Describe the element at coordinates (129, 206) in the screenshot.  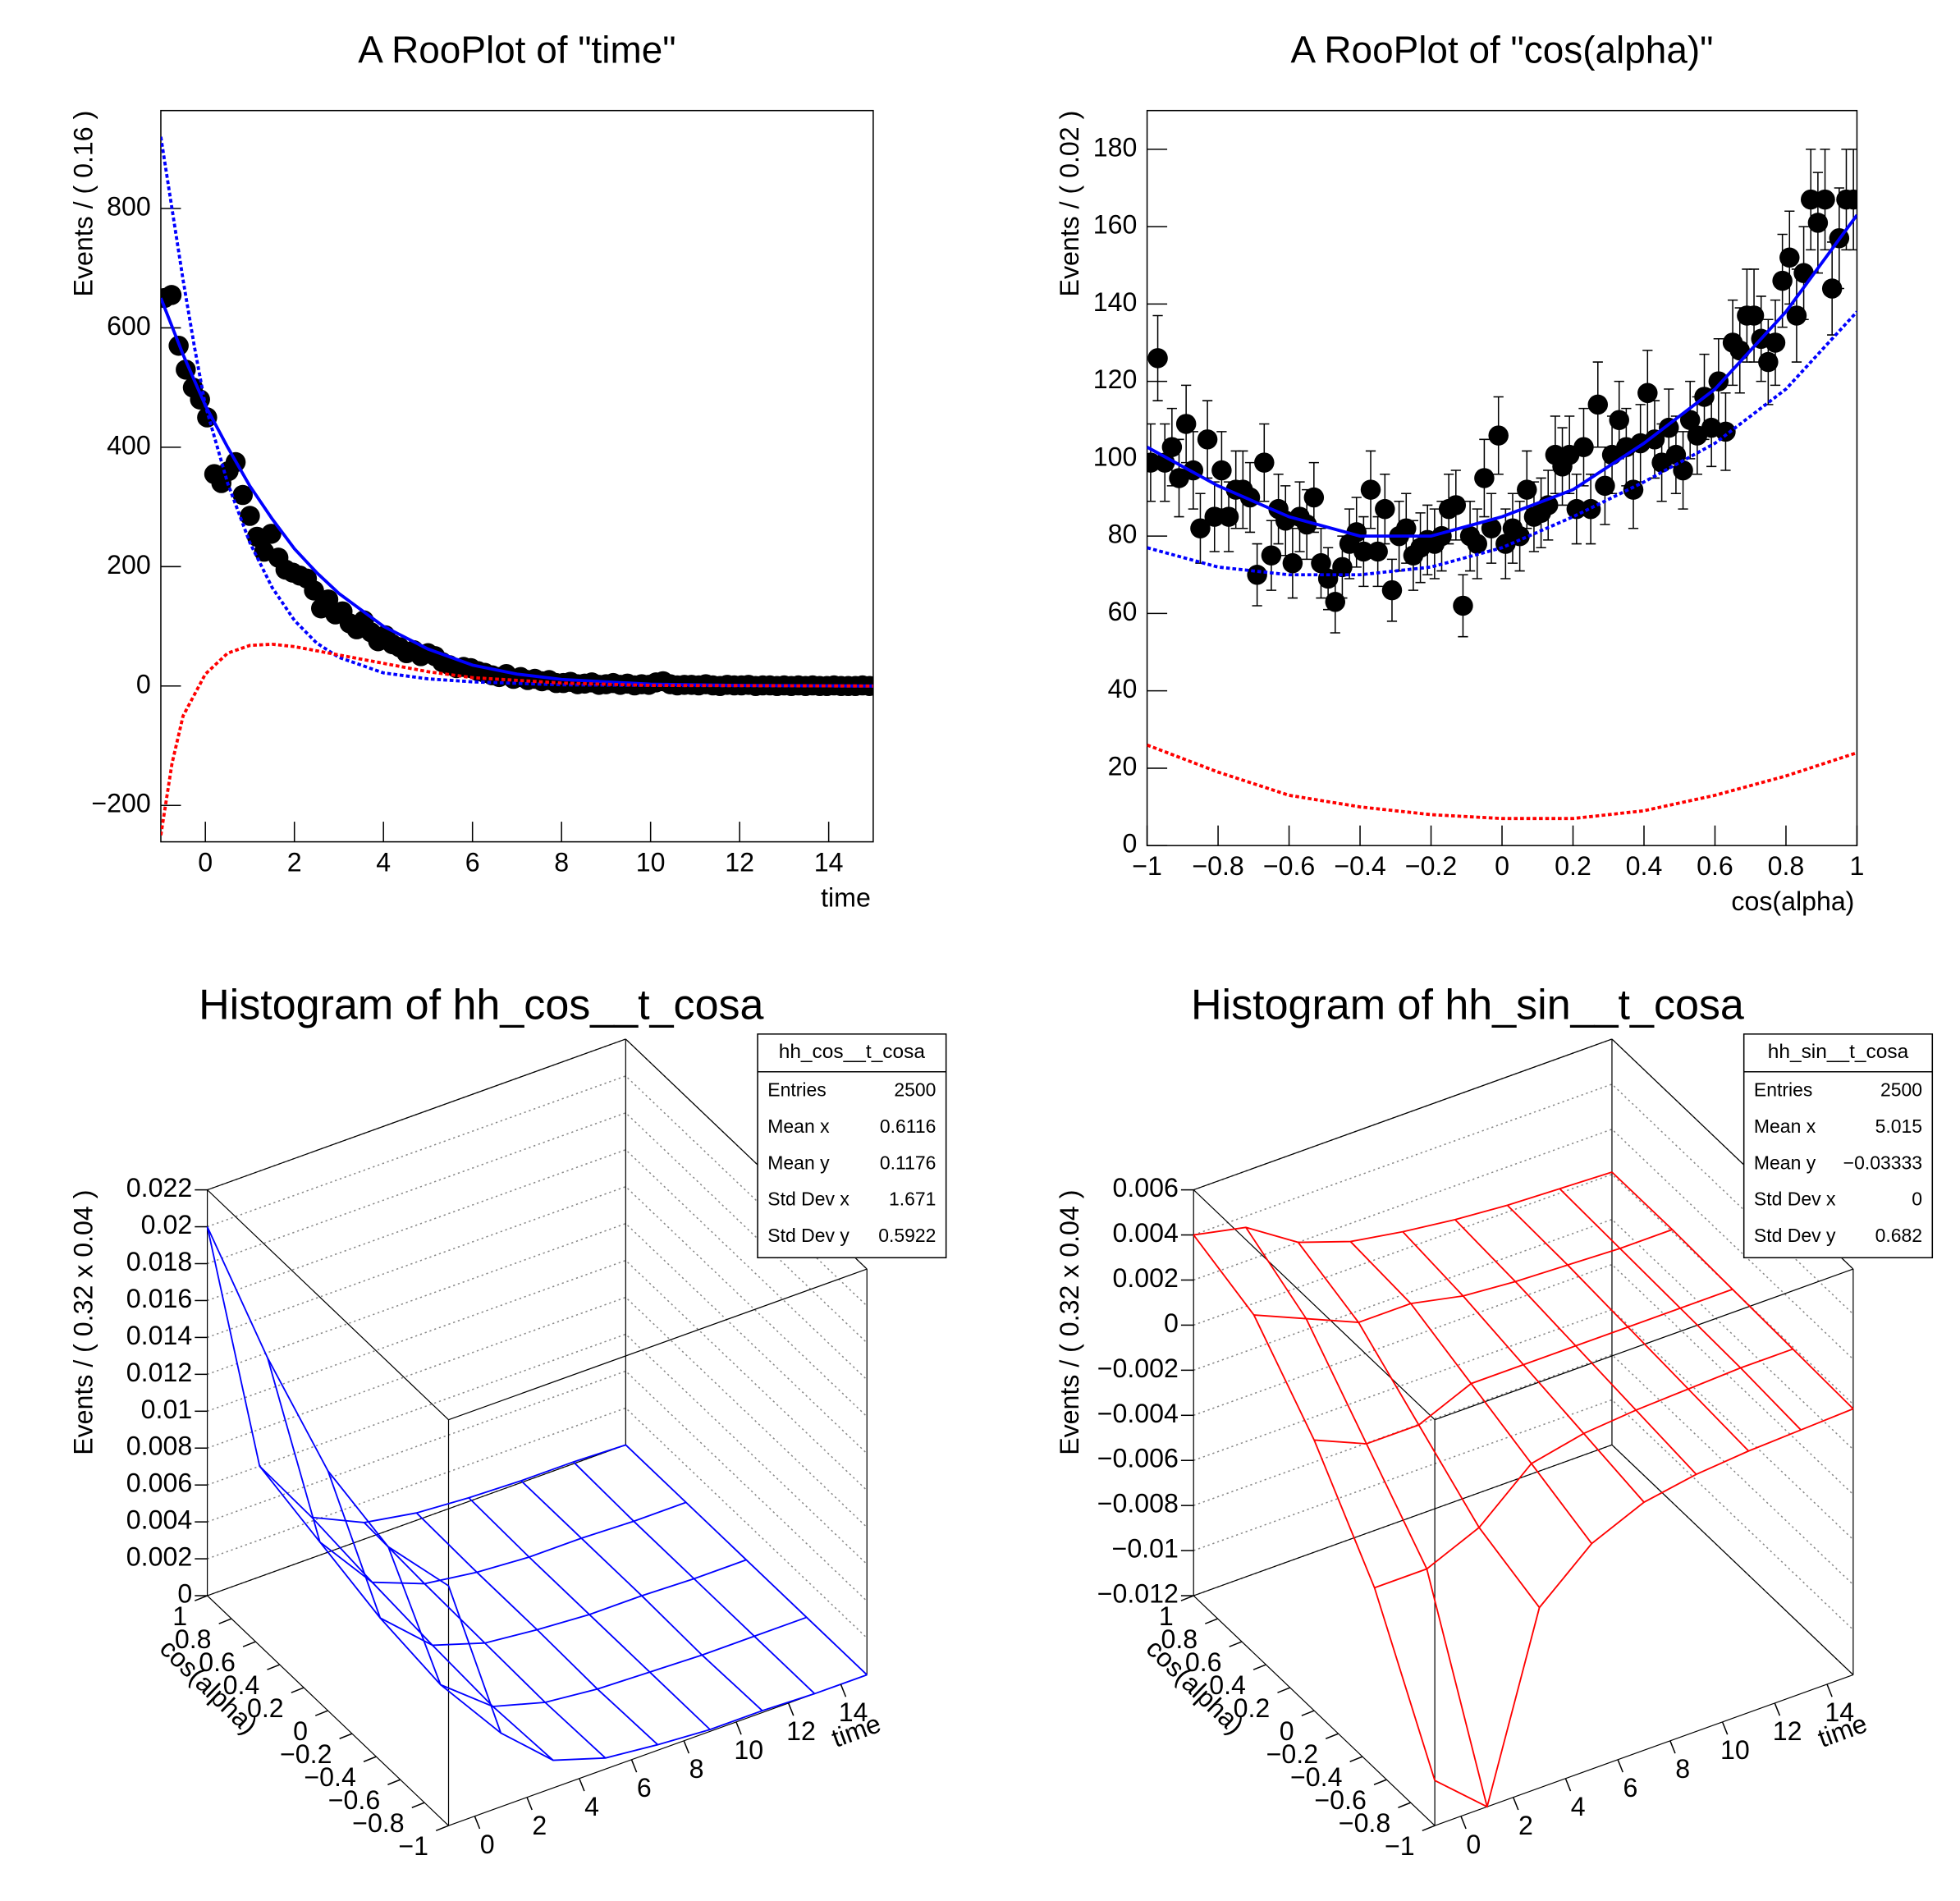
I see `y-tick-label: 800` at that location.